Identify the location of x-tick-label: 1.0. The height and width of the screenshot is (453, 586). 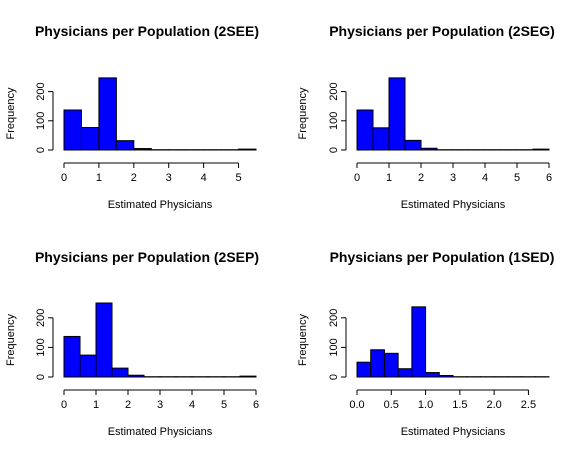
(425, 405).